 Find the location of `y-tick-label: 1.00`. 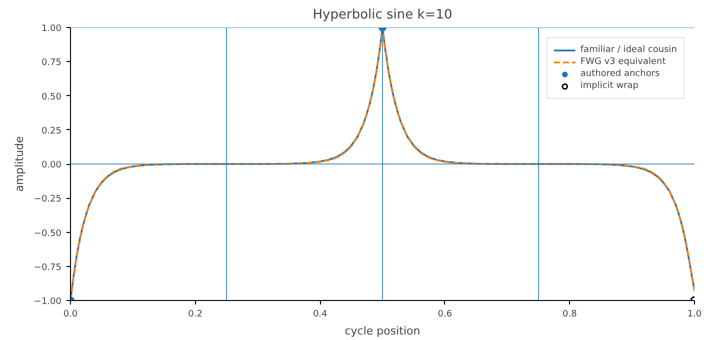

y-tick-label: 1.00 is located at coordinates (51, 29).